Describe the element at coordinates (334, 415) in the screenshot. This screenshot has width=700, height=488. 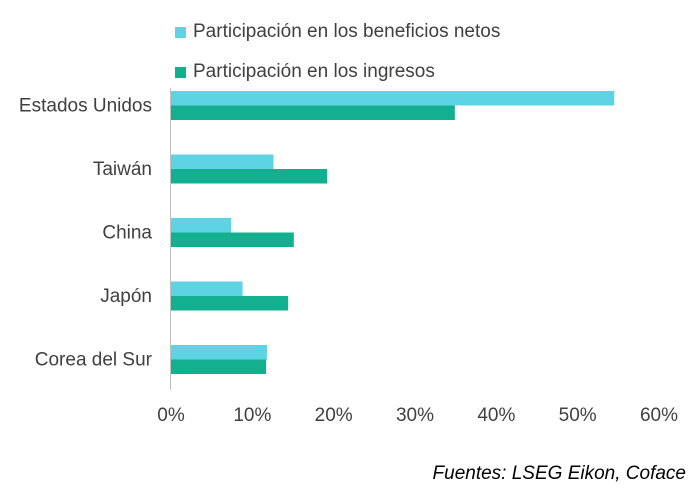
I see `x-tick-label-2: 20%` at that location.